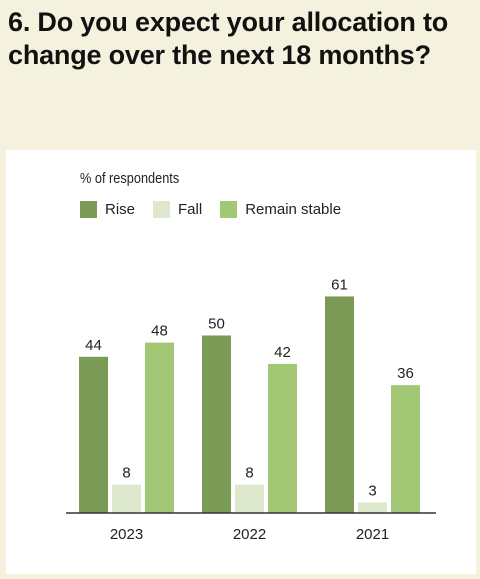 The height and width of the screenshot is (579, 480). What do you see at coordinates (405, 373) in the screenshot?
I see `data-label-remain-stable-2021: 36` at bounding box center [405, 373].